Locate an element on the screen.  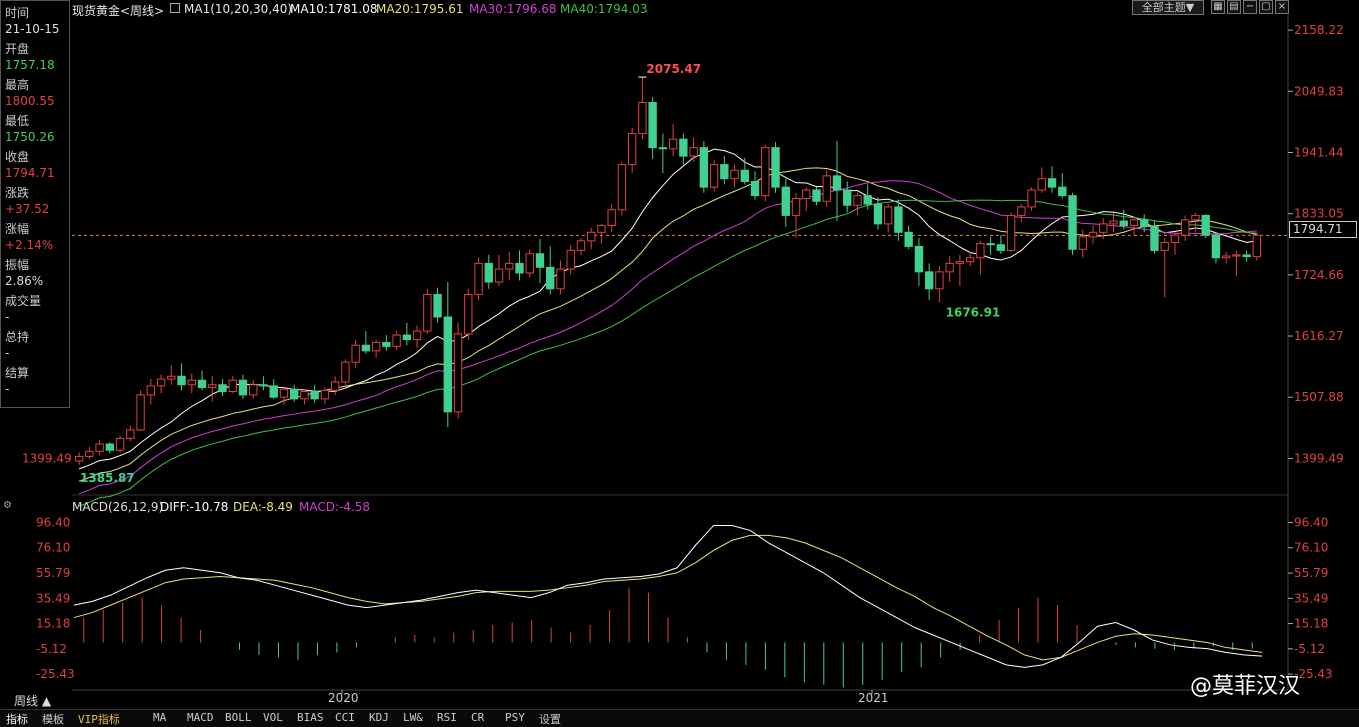
info-label-2: 最高 is located at coordinates (17, 85).